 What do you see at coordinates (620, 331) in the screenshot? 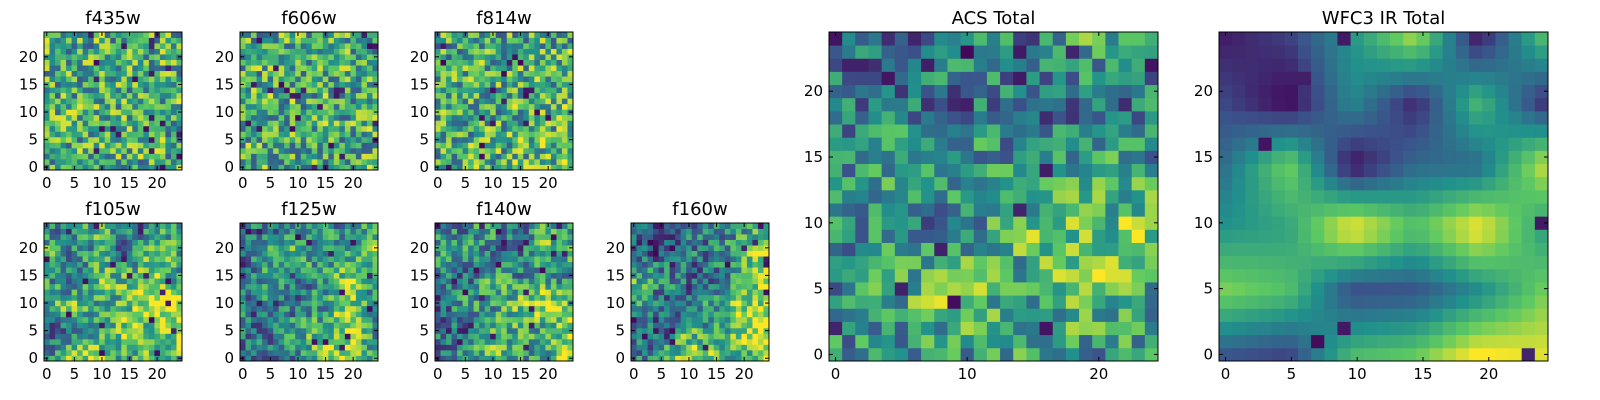
I see `y-tick-label: 5` at bounding box center [620, 331].